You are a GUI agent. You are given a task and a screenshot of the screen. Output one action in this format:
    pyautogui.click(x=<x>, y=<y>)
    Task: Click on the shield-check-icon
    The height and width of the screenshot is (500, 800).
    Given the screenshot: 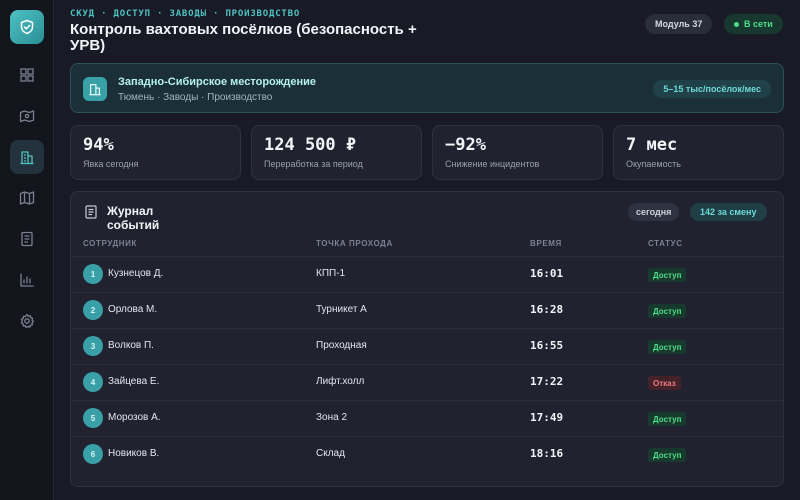 What is the action you would take?
    pyautogui.click(x=27, y=27)
    